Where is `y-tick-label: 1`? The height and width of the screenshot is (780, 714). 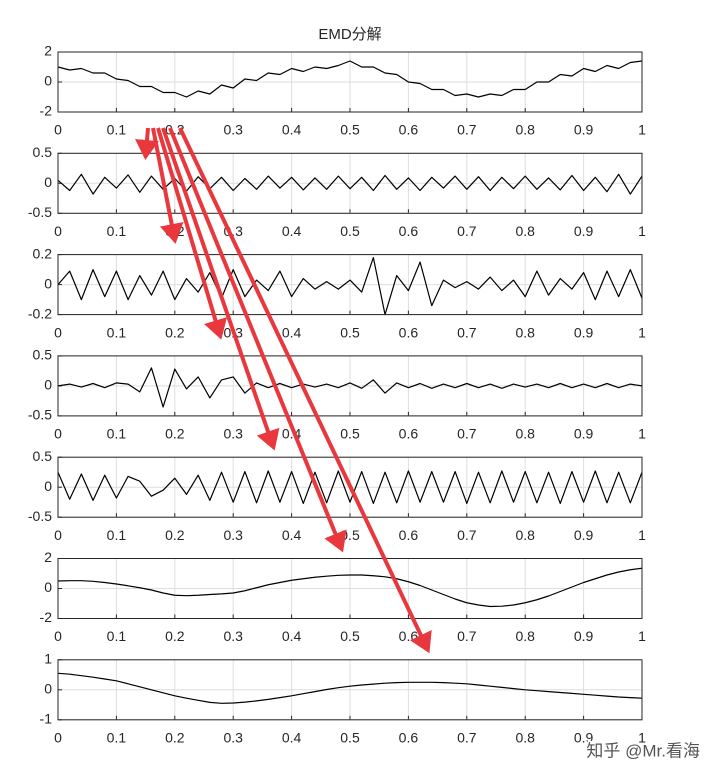
y-tick-label: 1 is located at coordinates (48, 659).